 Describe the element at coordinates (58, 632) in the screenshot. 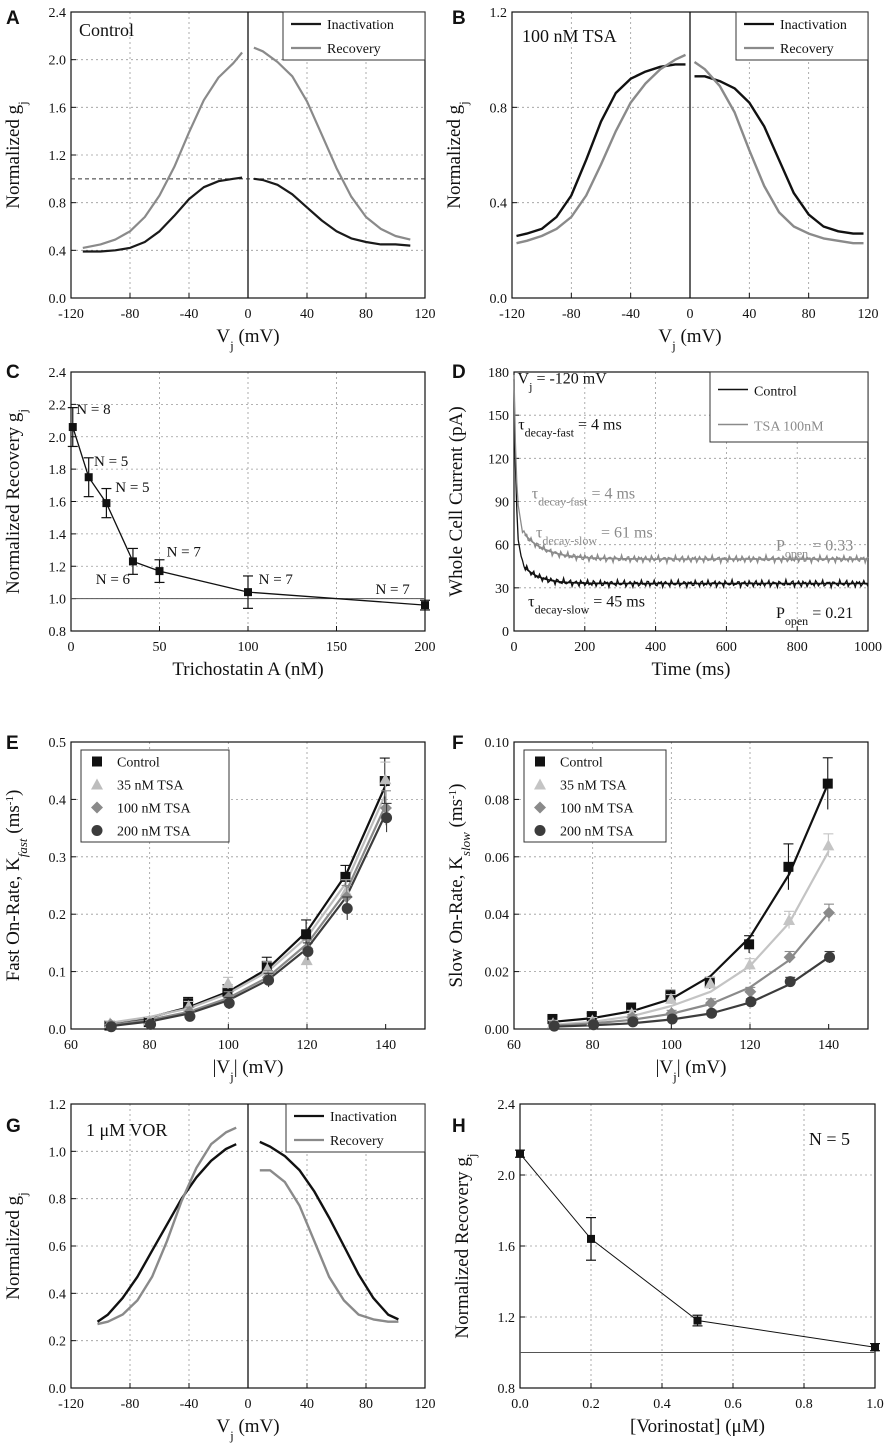

I see `y-tick-label: 0.8` at that location.